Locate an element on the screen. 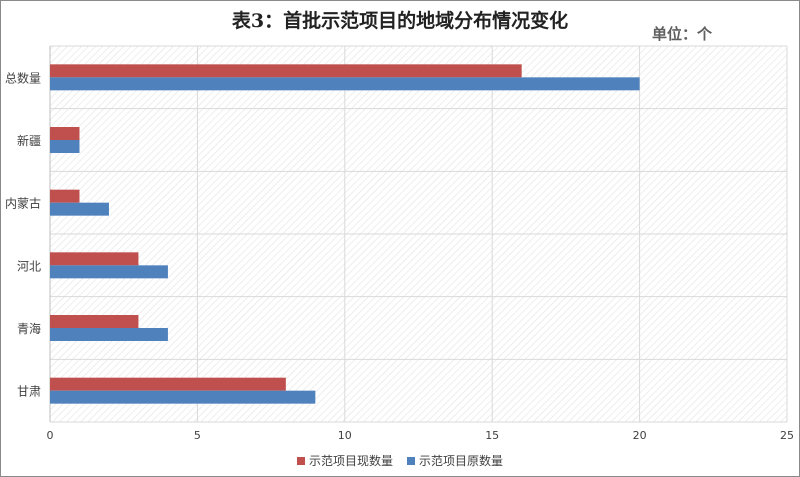  x-tick-label: 25 is located at coordinates (787, 435).